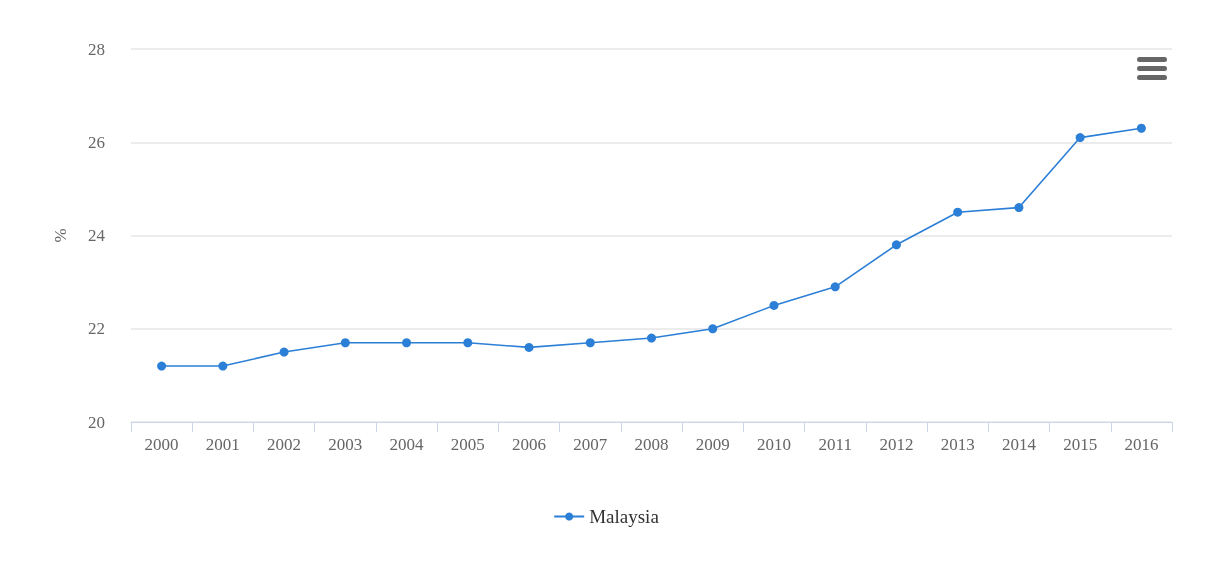 This screenshot has width=1212, height=576. Describe the element at coordinates (590, 444) in the screenshot. I see `x-tick-label: 2007` at that location.